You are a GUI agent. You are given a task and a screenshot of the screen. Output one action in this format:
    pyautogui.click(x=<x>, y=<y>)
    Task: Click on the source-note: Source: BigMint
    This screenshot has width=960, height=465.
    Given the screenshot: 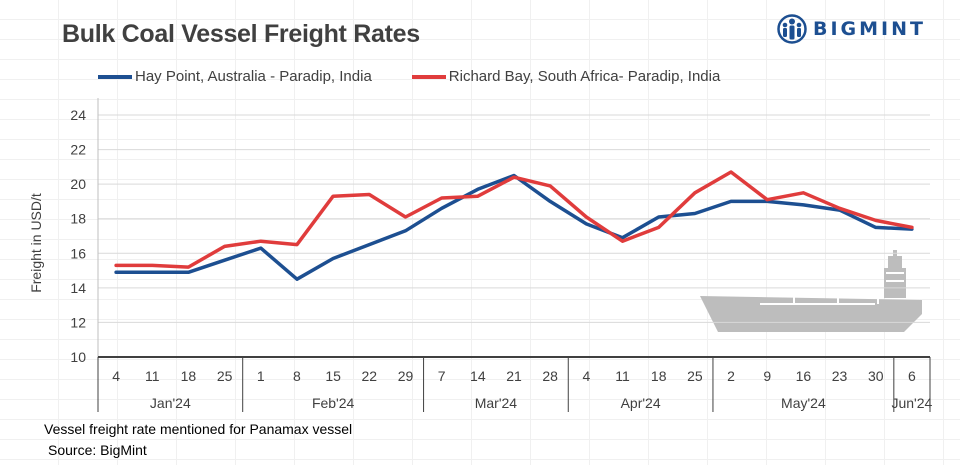 What is the action you would take?
    pyautogui.click(x=97, y=450)
    